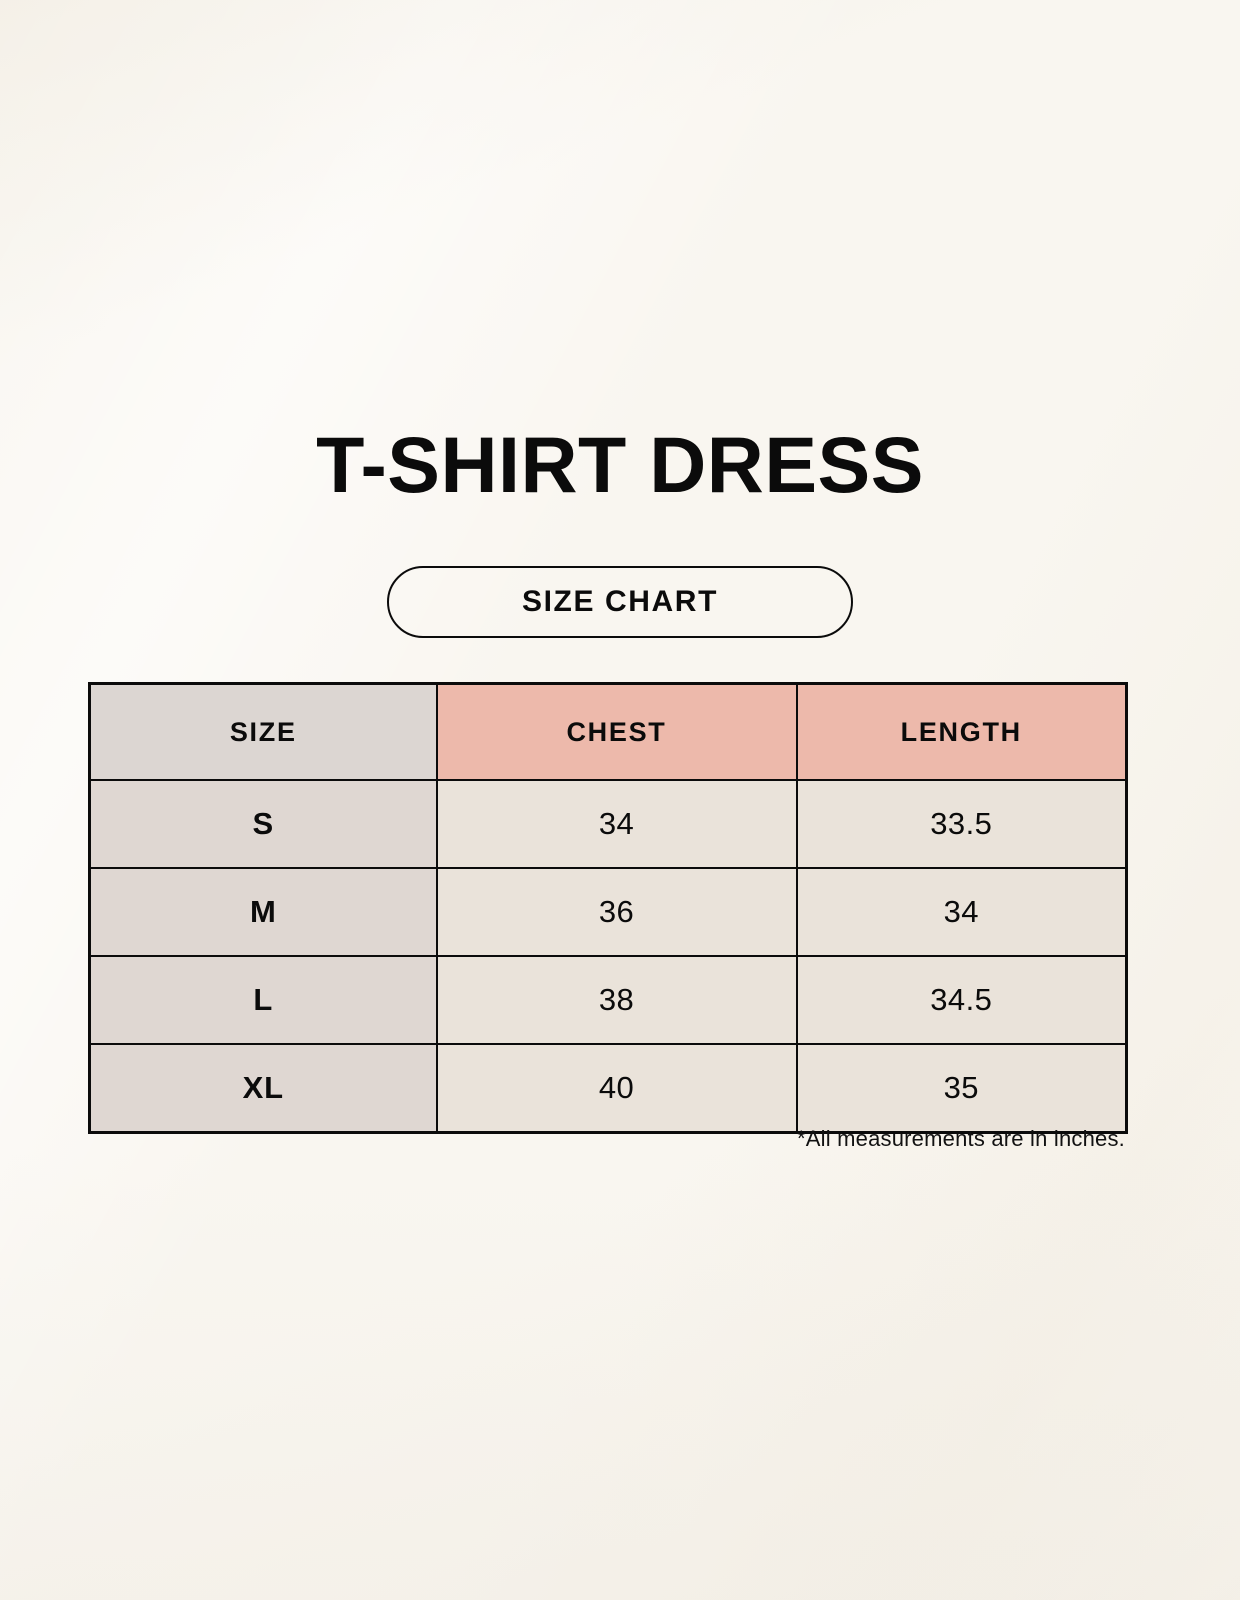 The image size is (1240, 1600). What do you see at coordinates (961, 1088) in the screenshot?
I see `length-value-xl: 35` at bounding box center [961, 1088].